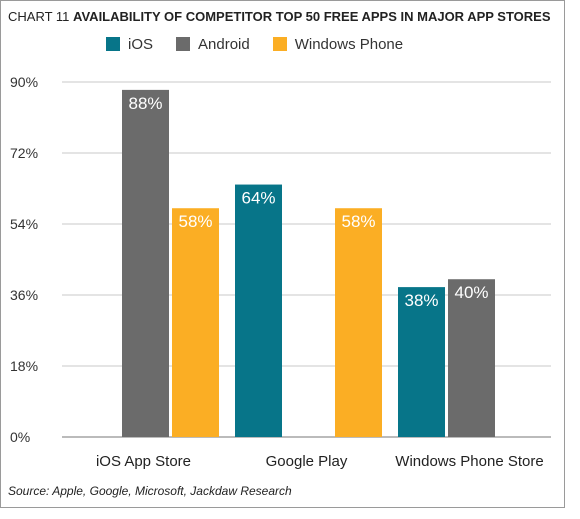 This screenshot has width=580, height=519. What do you see at coordinates (307, 461) in the screenshot?
I see `x-tick-label: Google Play` at bounding box center [307, 461].